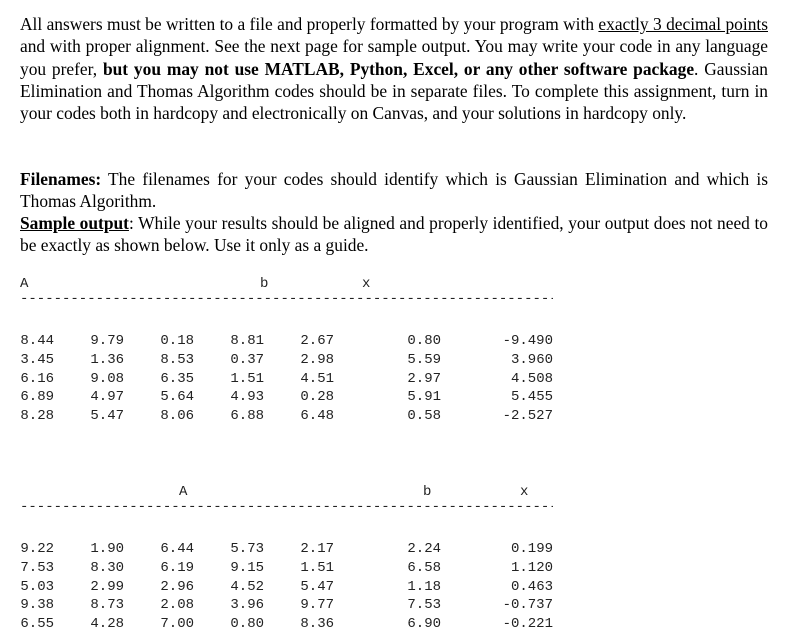 The height and width of the screenshot is (644, 795). Describe the element at coordinates (177, 586) in the screenshot. I see `matrix-a-cell: 2.96` at that location.